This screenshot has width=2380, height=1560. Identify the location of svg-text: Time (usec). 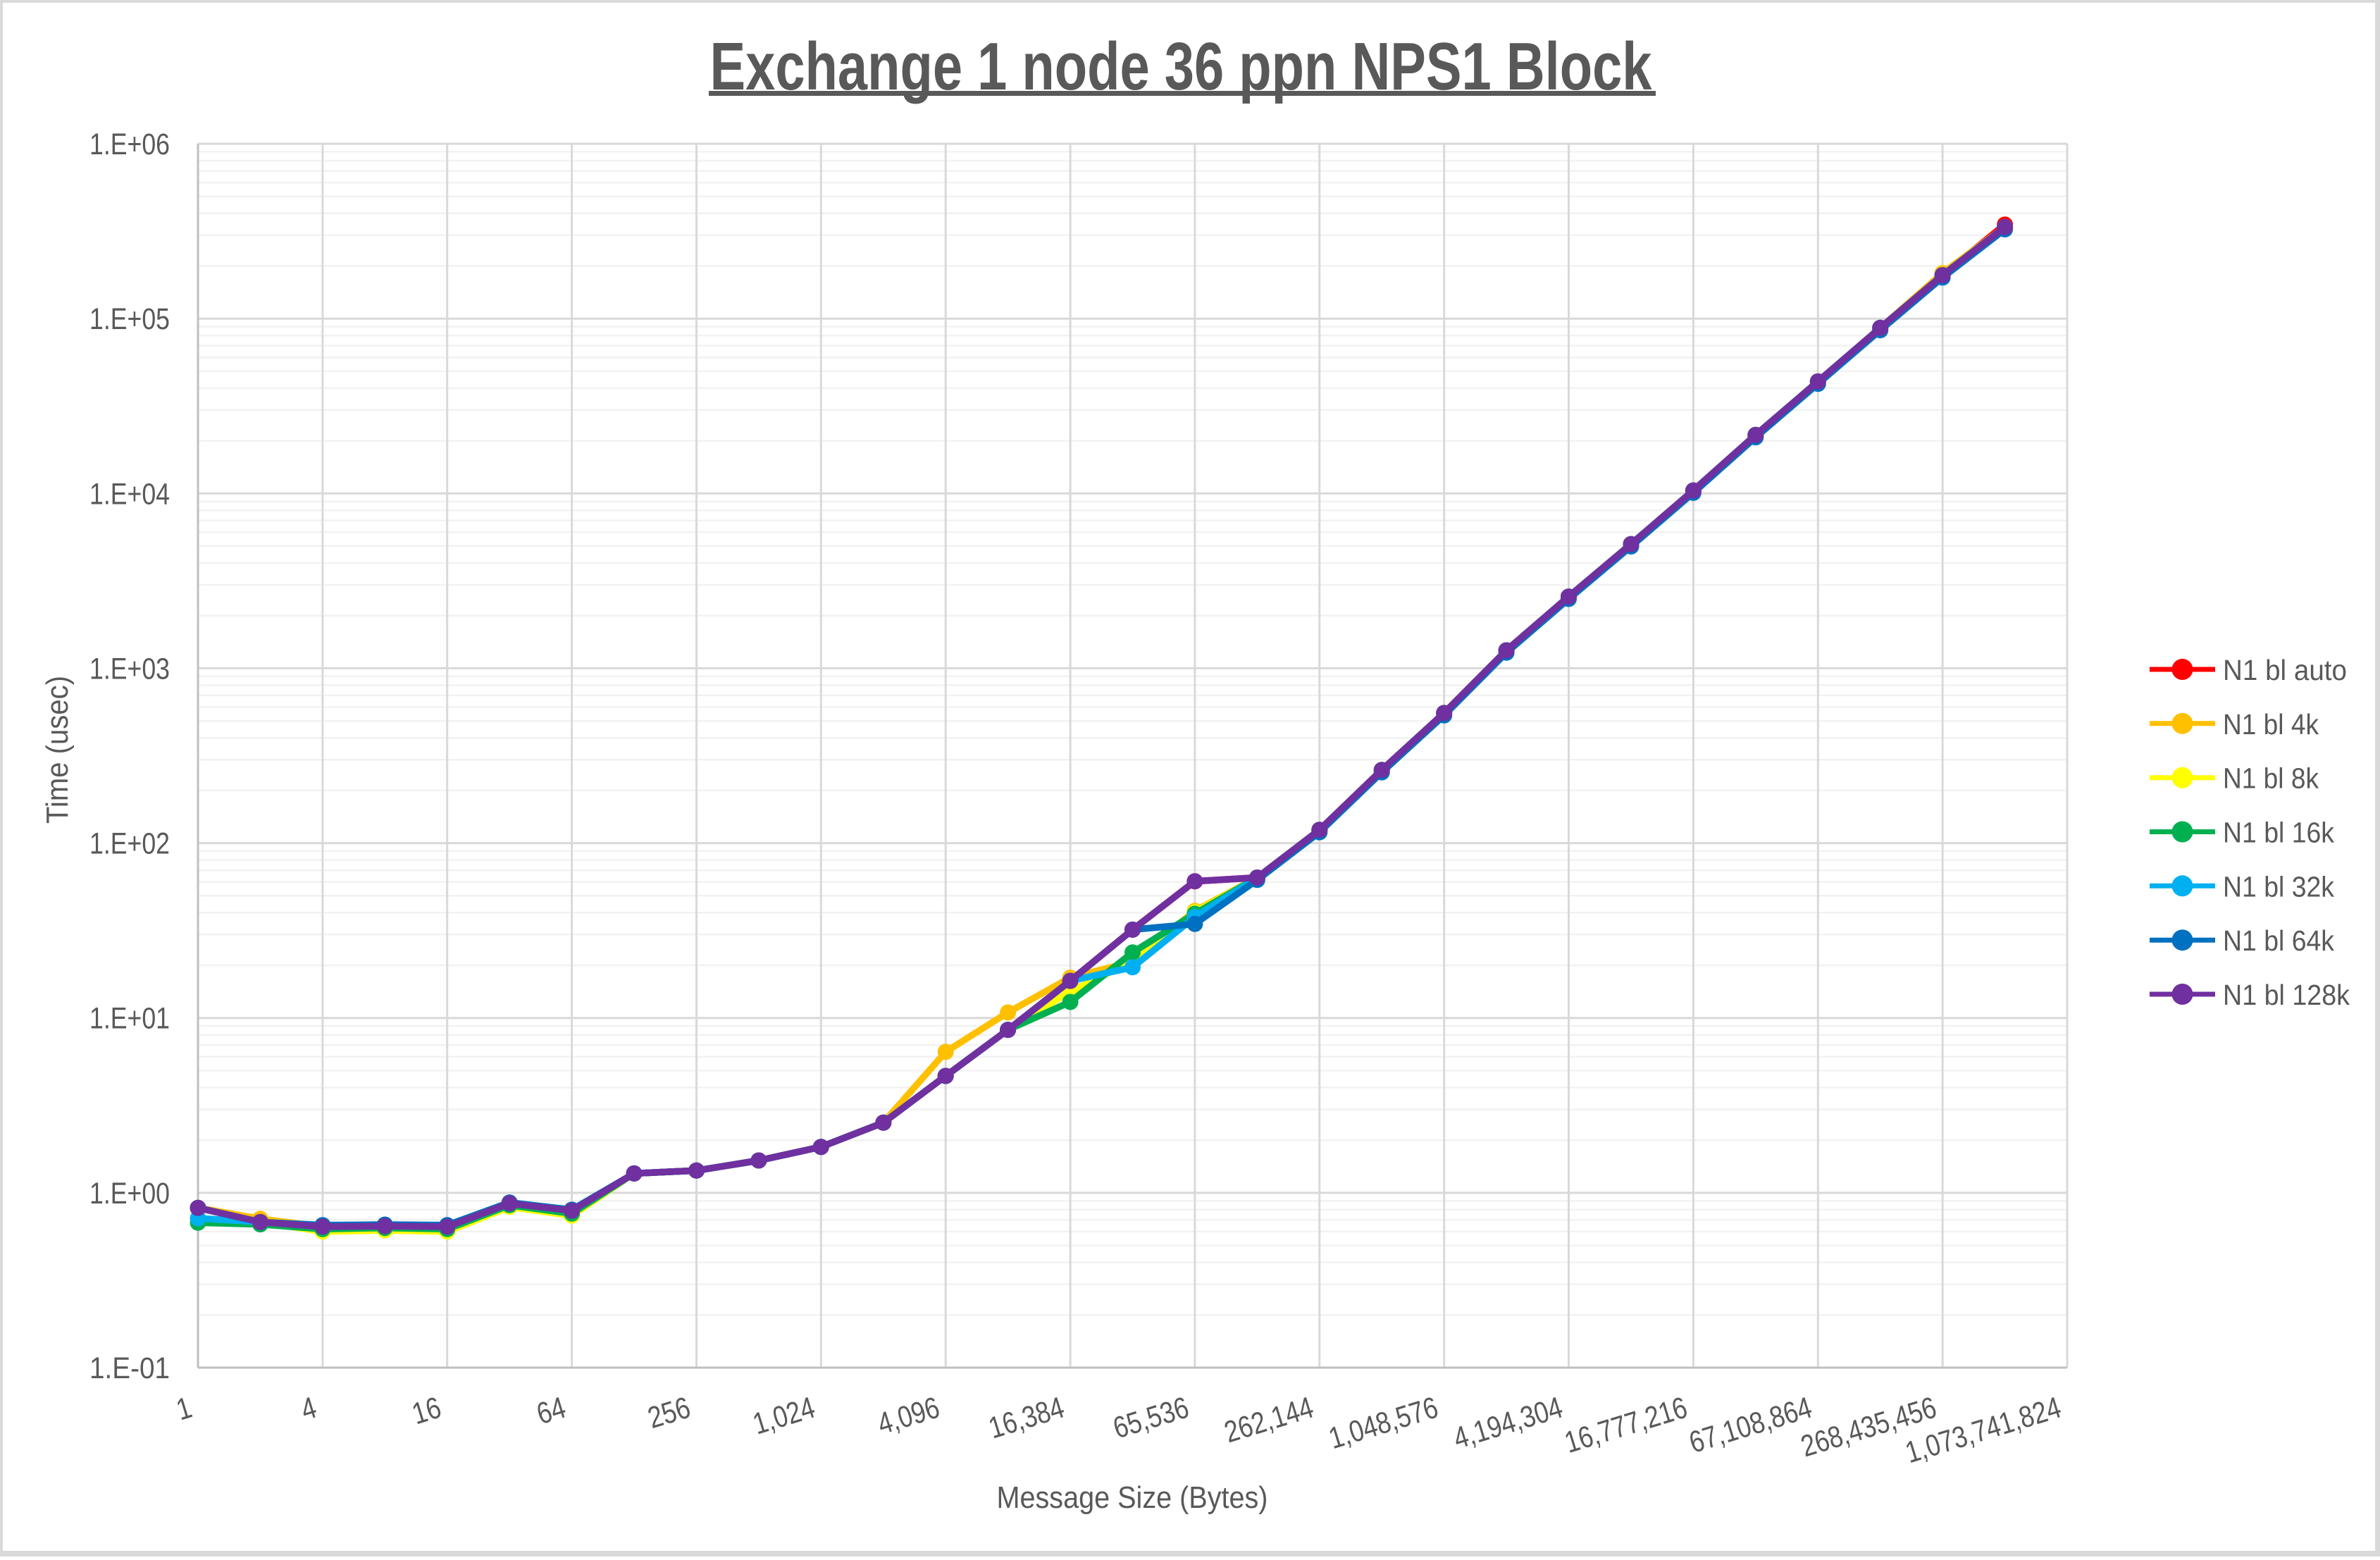
(57, 750).